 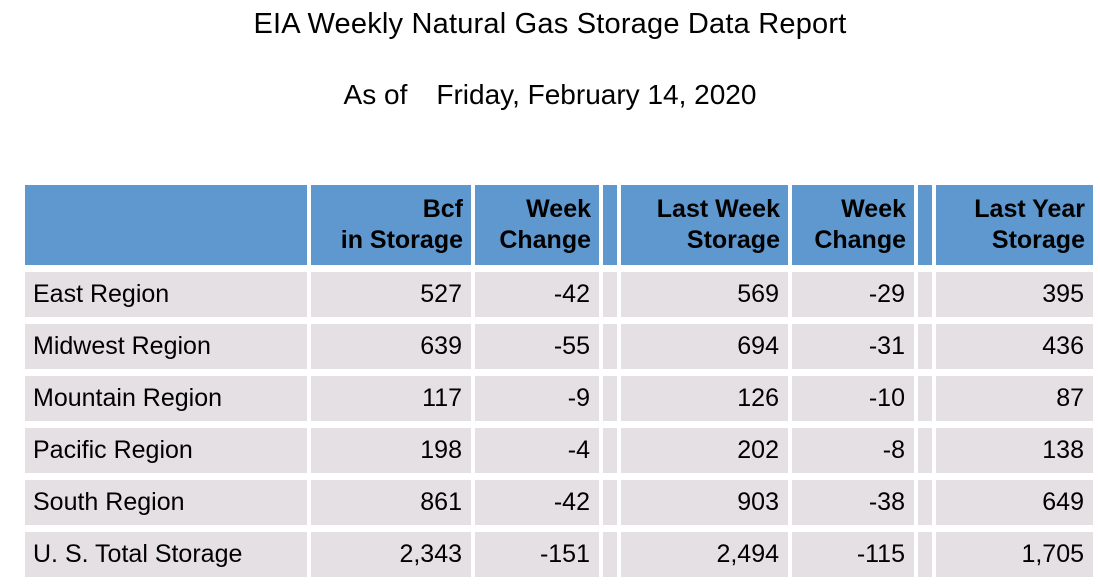 I want to click on region-cell: Pacific Region, so click(x=166, y=450).